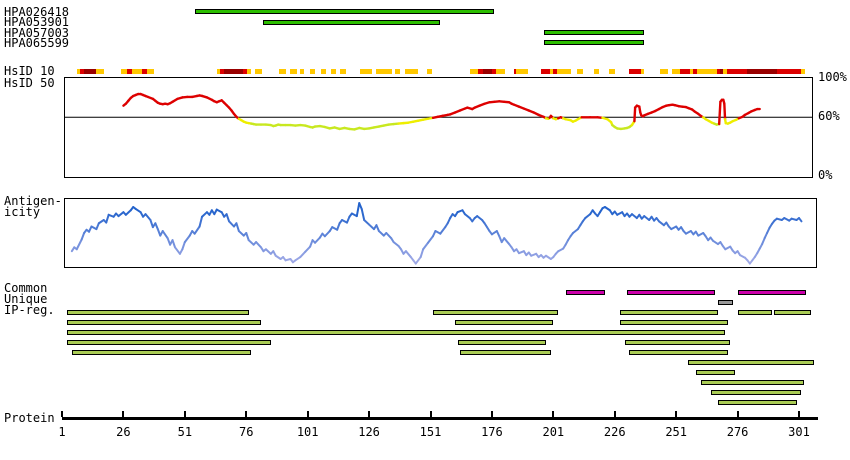 This screenshot has height=460, width=850. What do you see at coordinates (29, 71) in the screenshot?
I see `hsid10-label: HsID 10` at bounding box center [29, 71].